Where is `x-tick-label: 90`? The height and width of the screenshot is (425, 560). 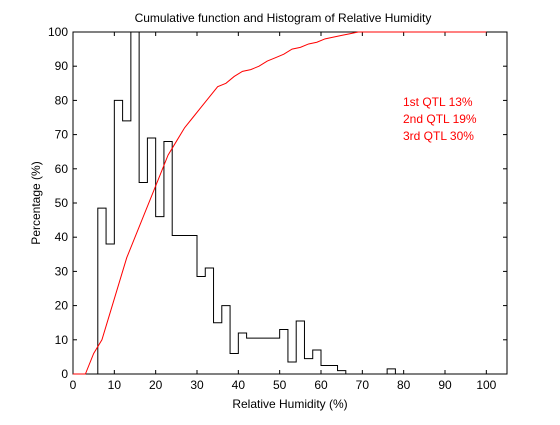 x-tick-label: 90 is located at coordinates (445, 385).